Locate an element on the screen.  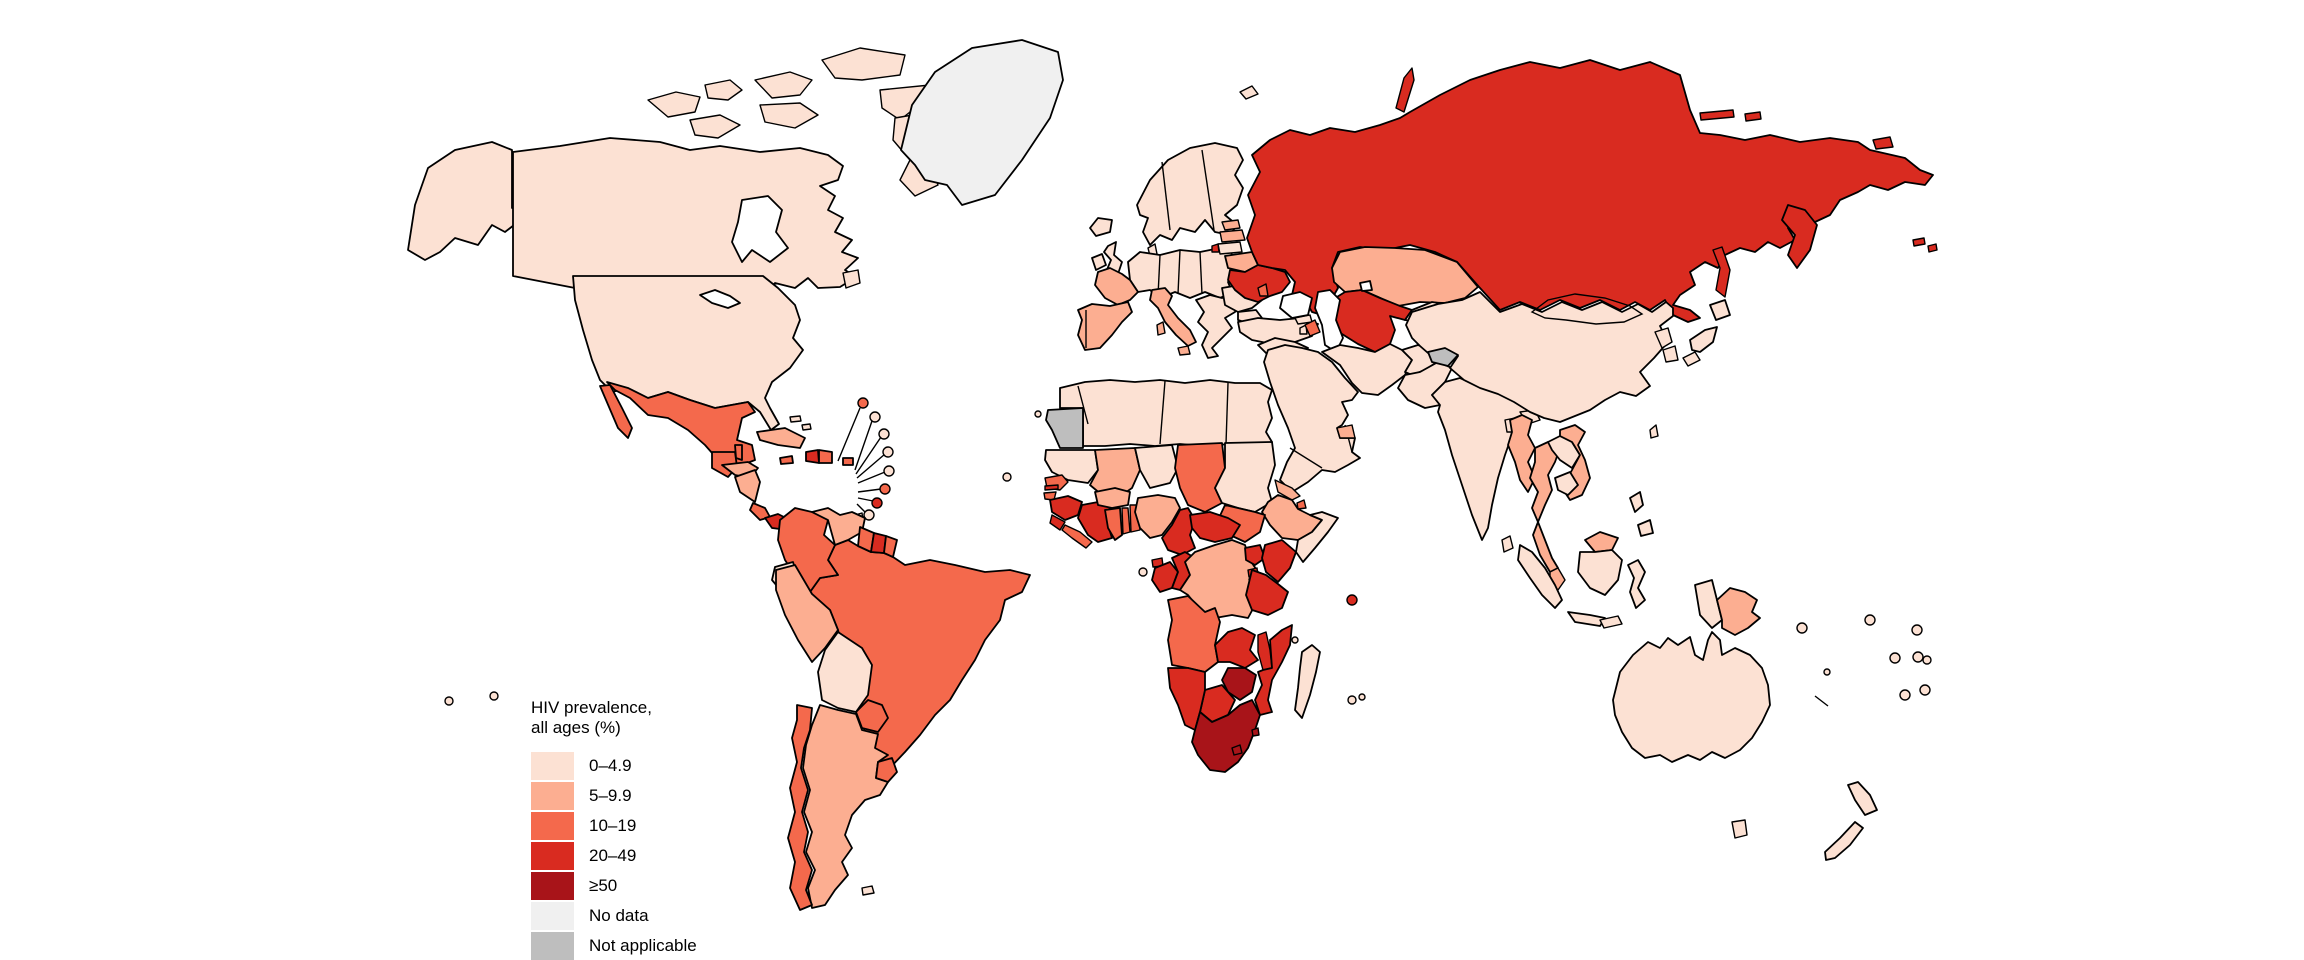
legend-label: 5–9.9 is located at coordinates (610, 795).